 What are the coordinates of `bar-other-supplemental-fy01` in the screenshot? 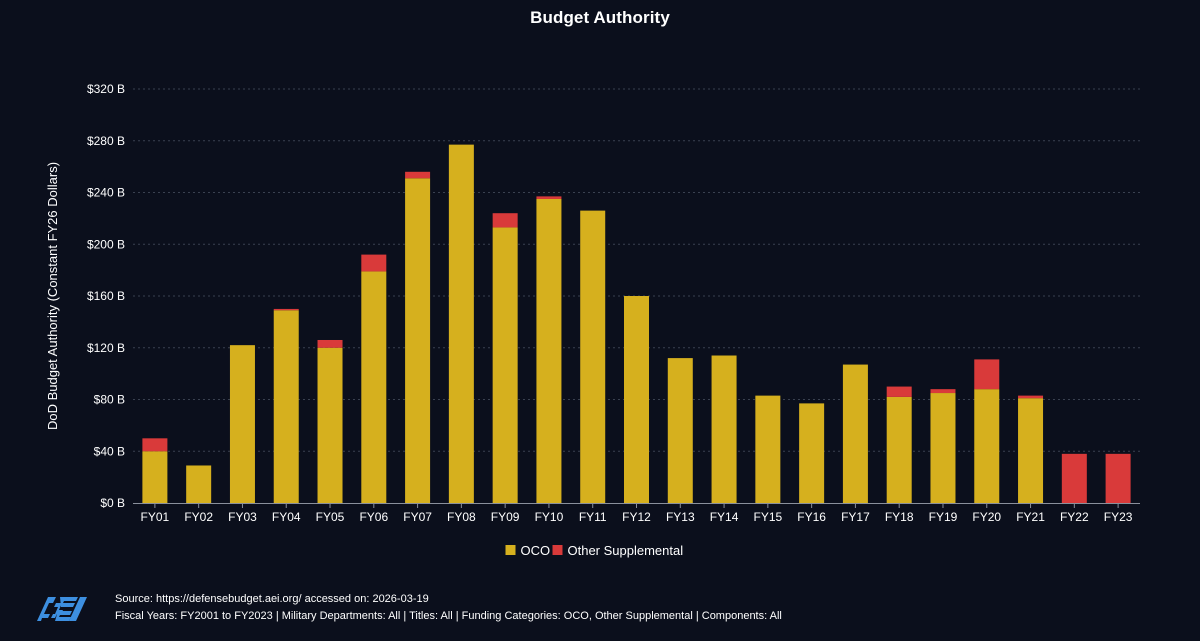 It's located at (155, 445).